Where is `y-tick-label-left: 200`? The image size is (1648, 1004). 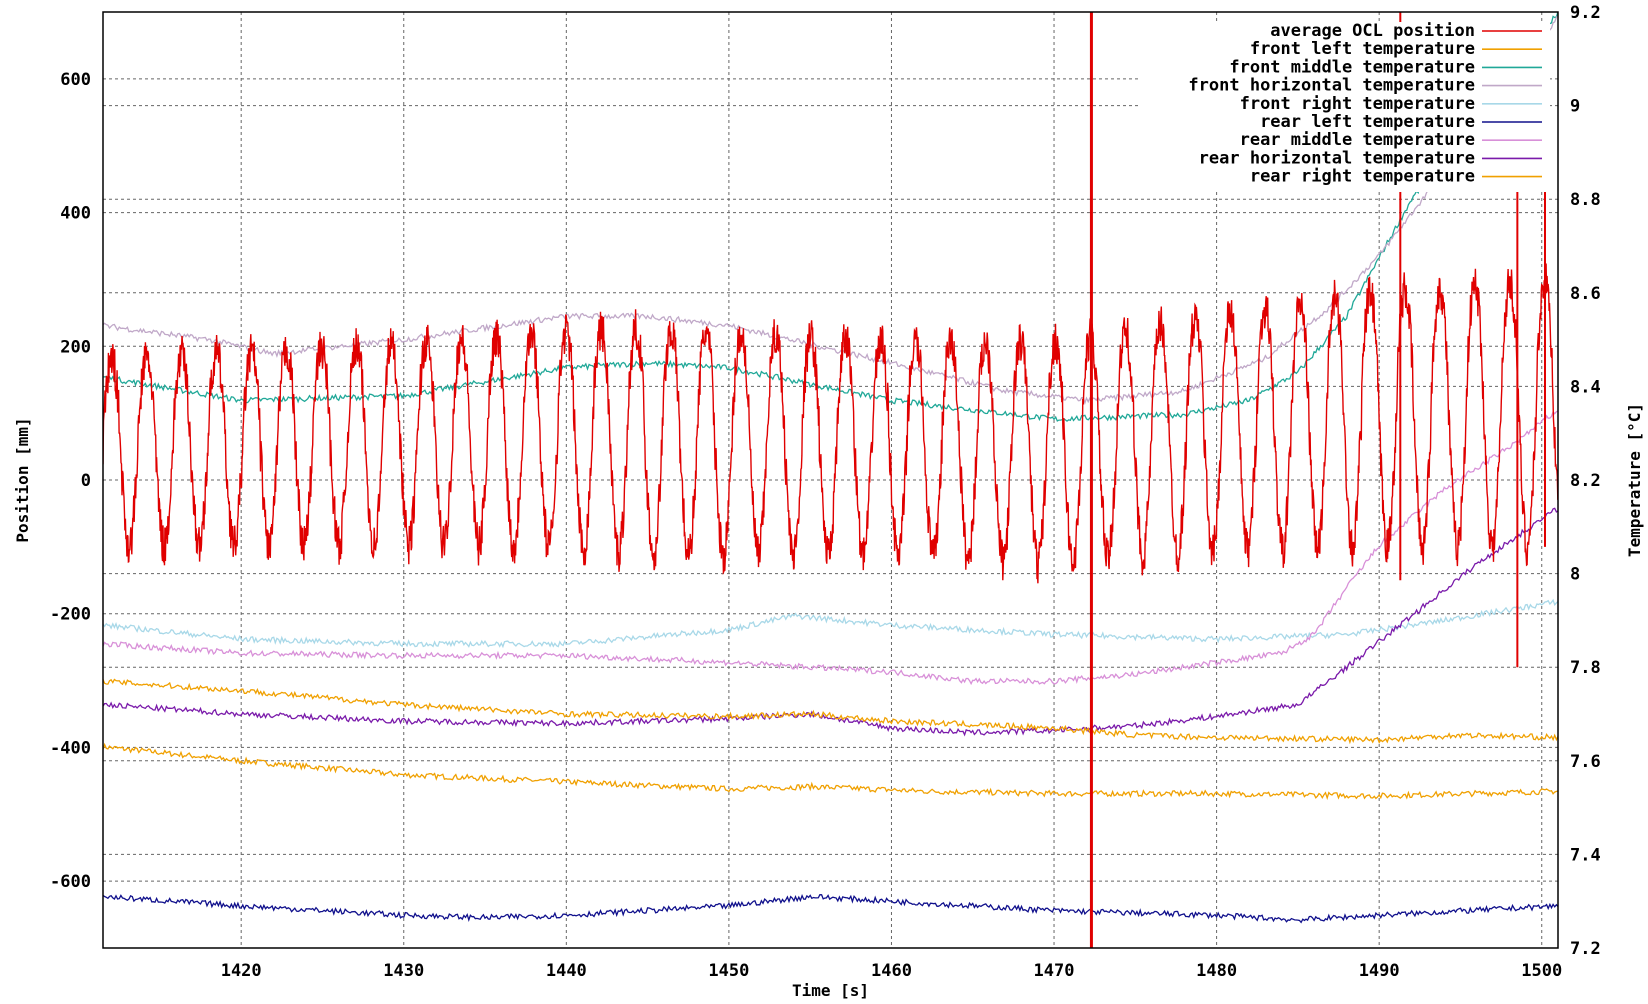 y-tick-label-left: 200 is located at coordinates (75, 347).